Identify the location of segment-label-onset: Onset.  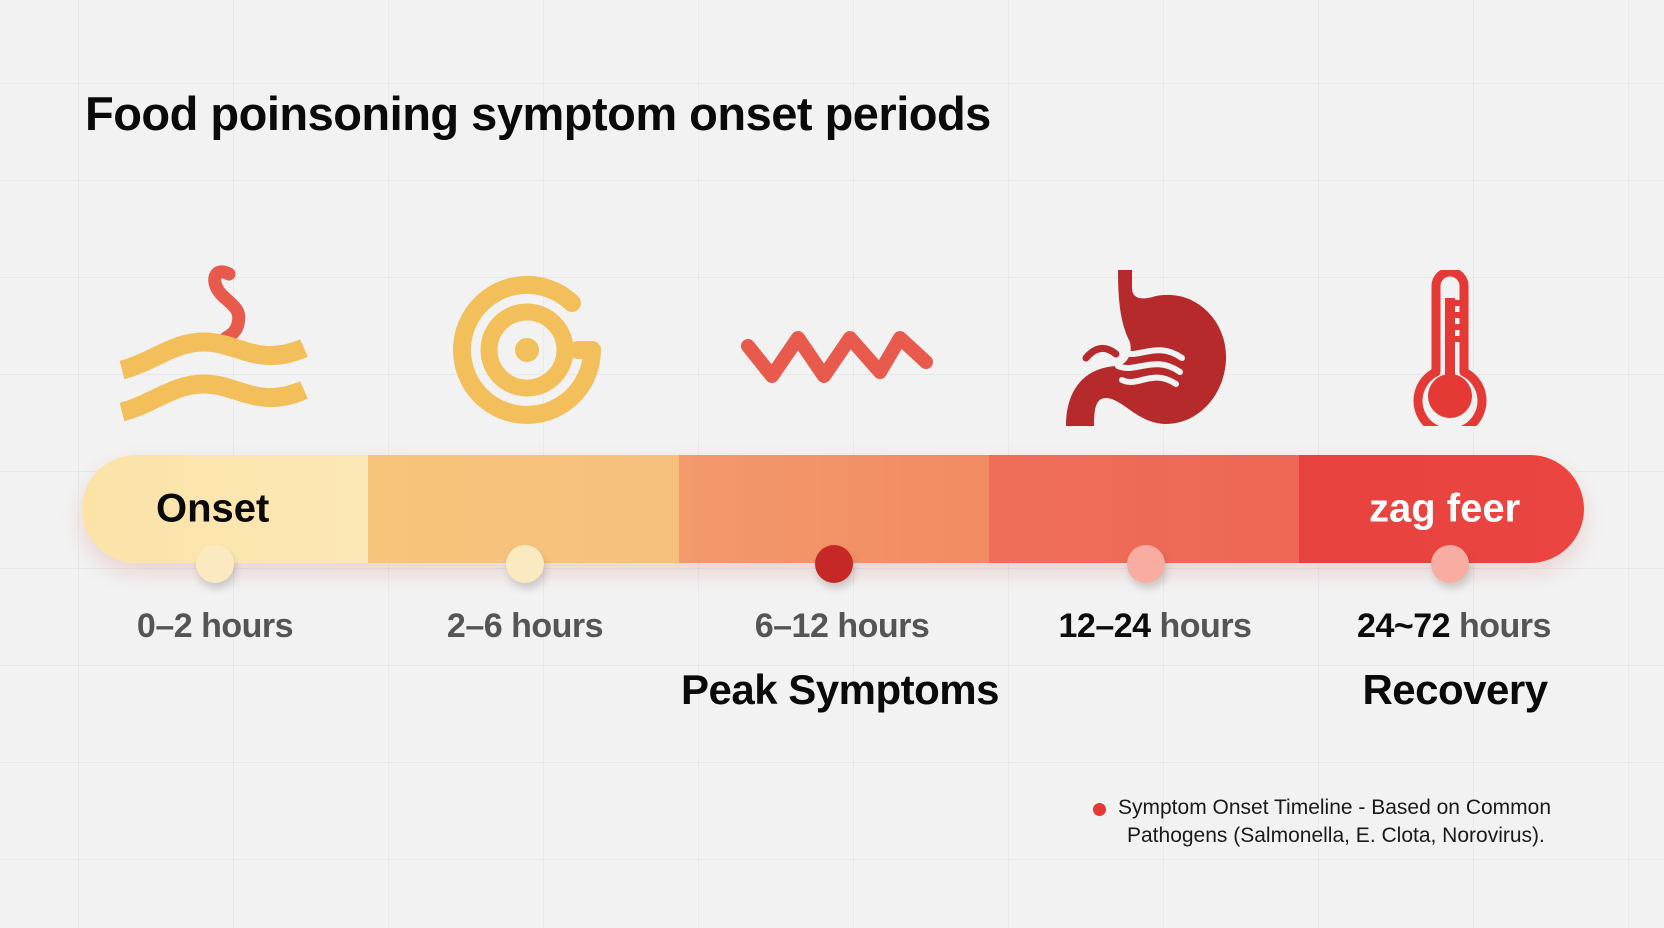
(213, 508).